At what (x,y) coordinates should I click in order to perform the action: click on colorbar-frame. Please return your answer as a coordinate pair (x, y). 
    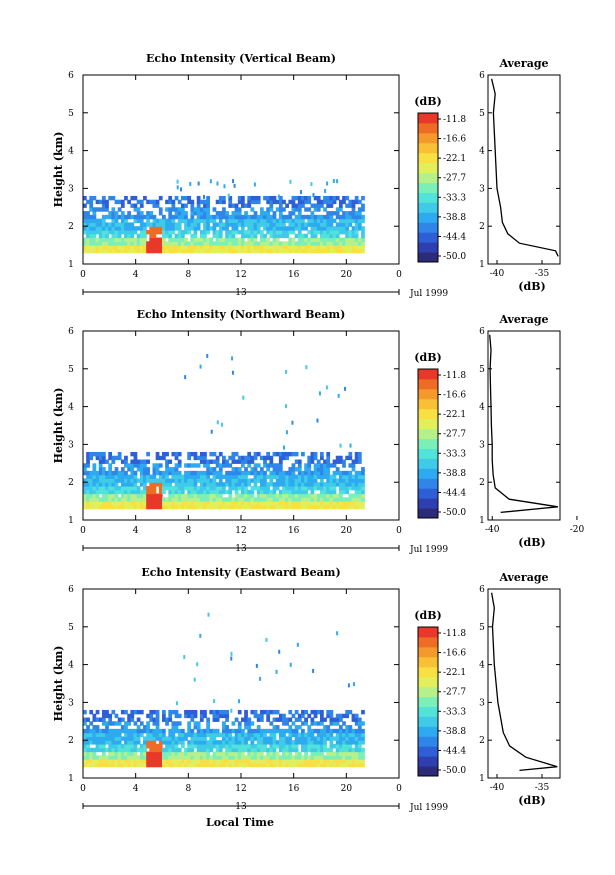
    Looking at the image, I should click on (428, 443).